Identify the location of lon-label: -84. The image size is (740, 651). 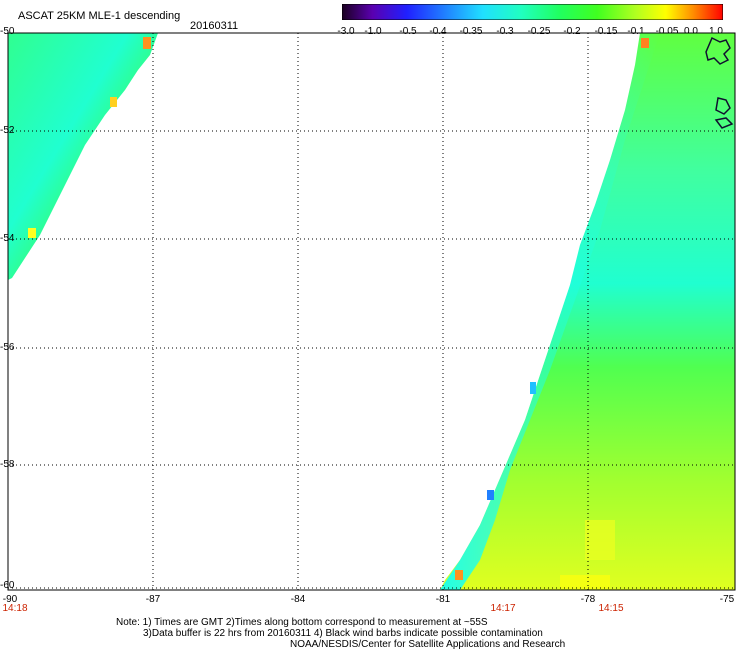
(298, 599).